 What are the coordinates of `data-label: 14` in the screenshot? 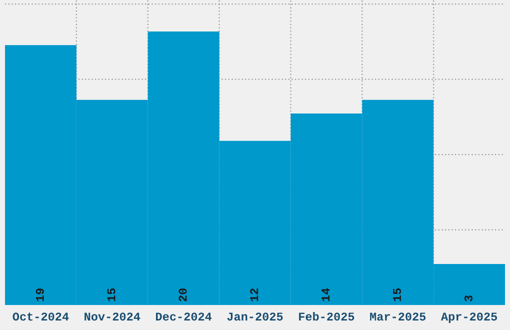 It's located at (326, 295).